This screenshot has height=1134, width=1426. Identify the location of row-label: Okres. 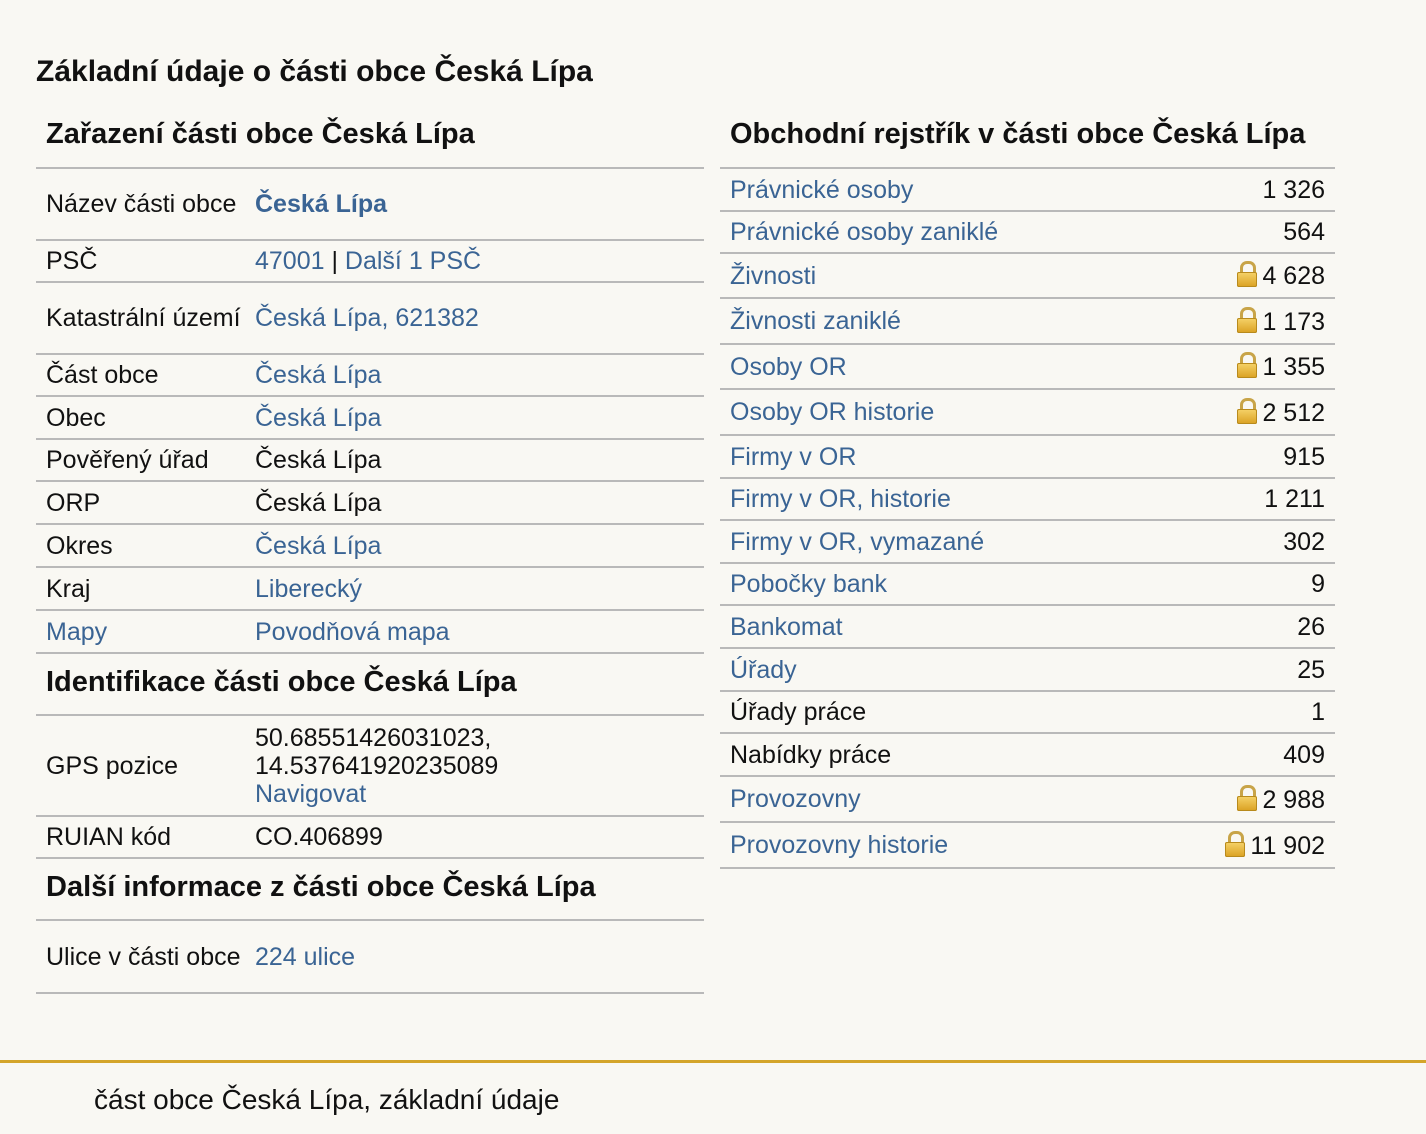
(140, 546).